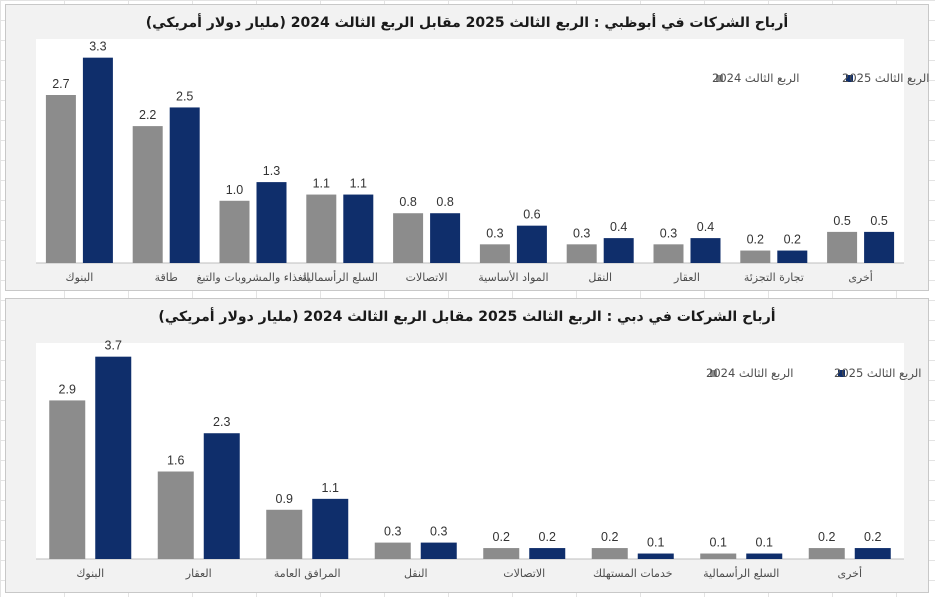 The height and width of the screenshot is (597, 935). What do you see at coordinates (184, 96) in the screenshot?
I see `data-label: 2.5` at bounding box center [184, 96].